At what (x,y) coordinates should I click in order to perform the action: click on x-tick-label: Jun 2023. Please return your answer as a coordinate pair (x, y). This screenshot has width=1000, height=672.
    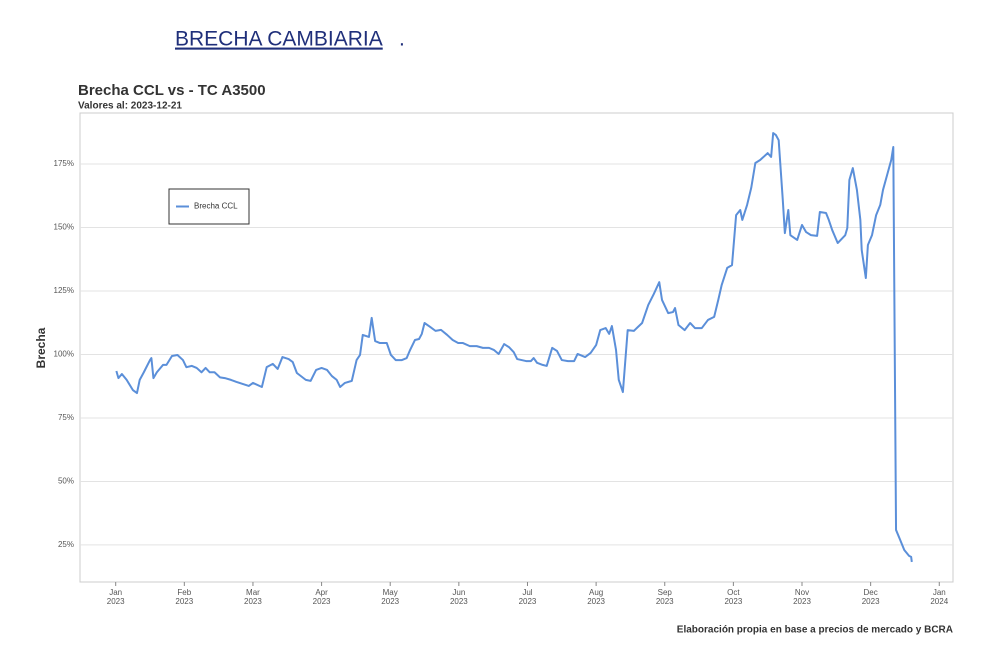
    Looking at the image, I should click on (458, 597).